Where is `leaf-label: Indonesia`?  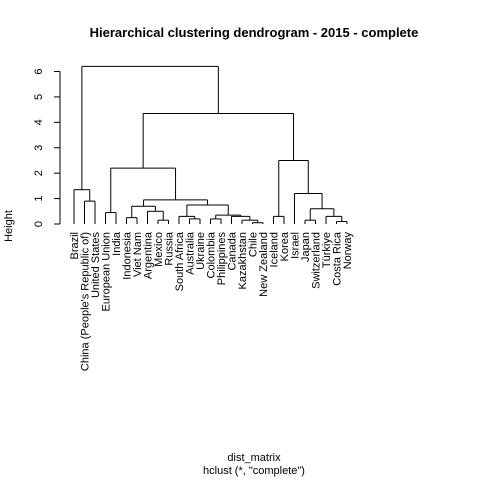 leaf-label: Indonesia is located at coordinates (128, 255).